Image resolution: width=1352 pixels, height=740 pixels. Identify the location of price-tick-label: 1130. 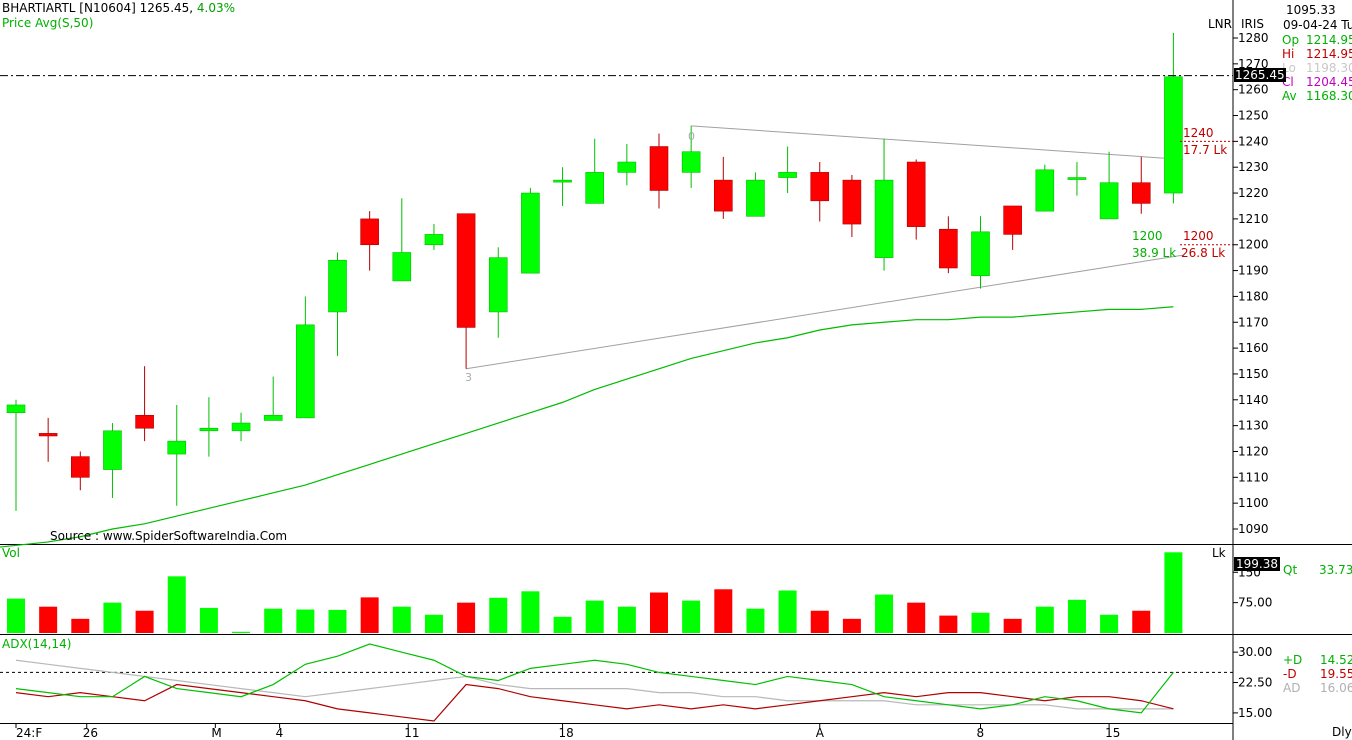
(1253, 426).